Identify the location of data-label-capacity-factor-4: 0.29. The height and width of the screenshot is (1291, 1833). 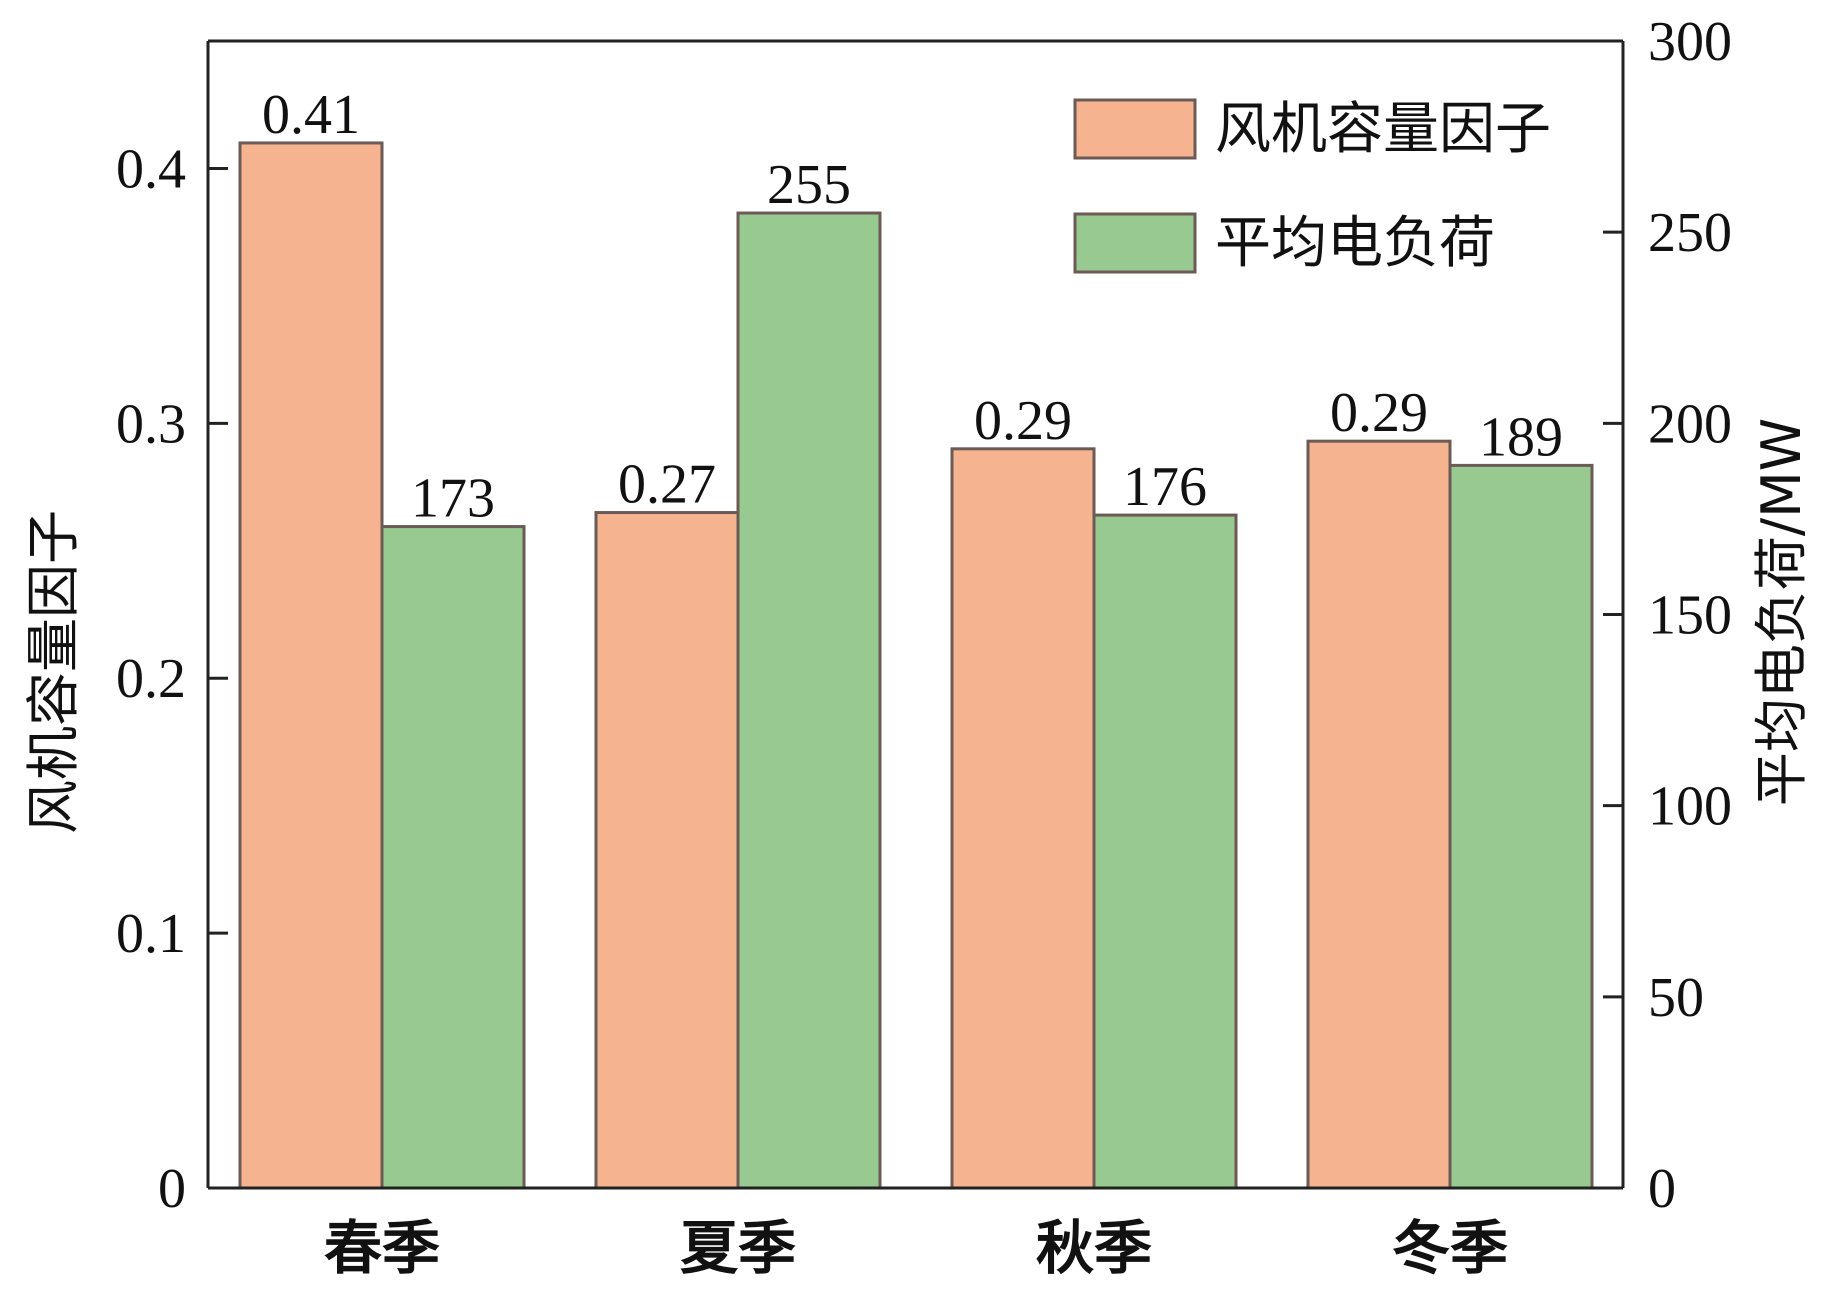
(1379, 413).